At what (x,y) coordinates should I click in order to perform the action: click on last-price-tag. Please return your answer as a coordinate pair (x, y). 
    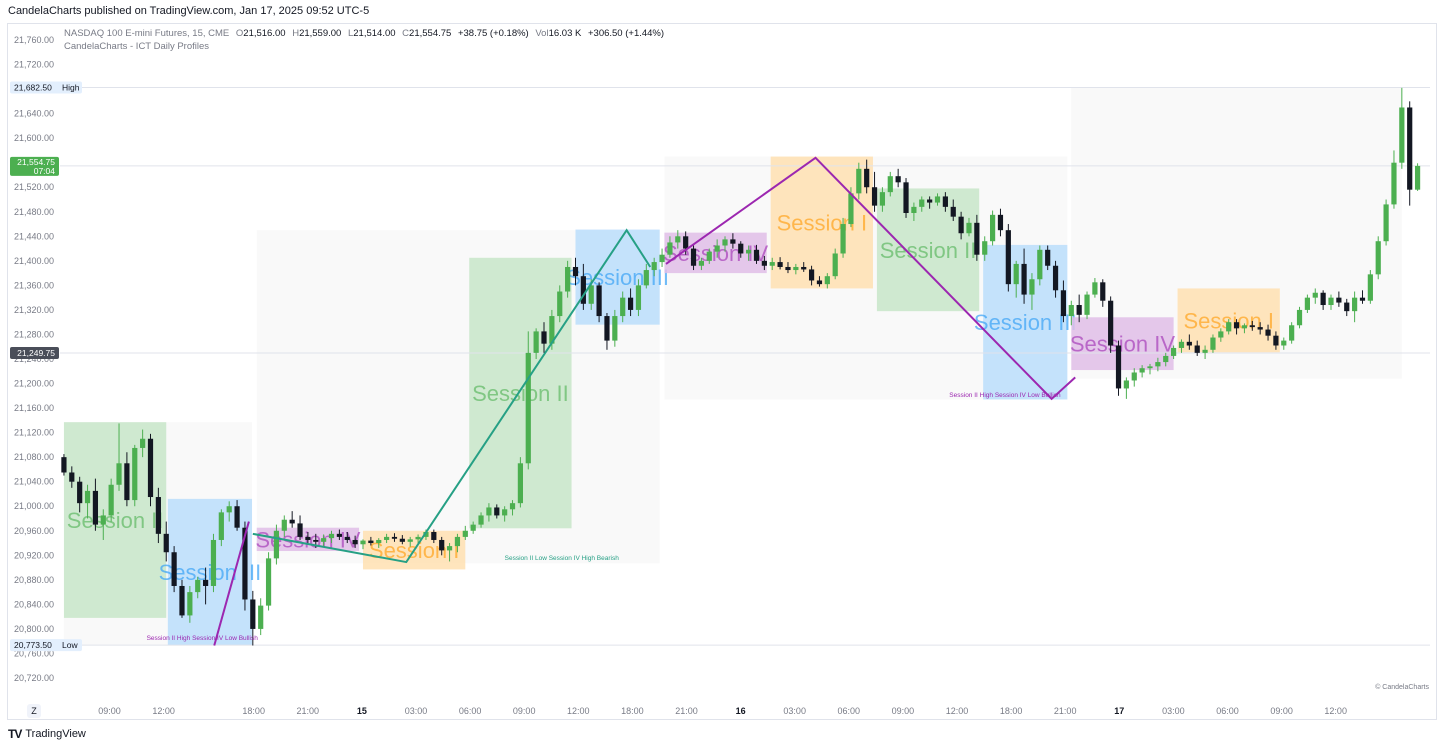
    Looking at the image, I should click on (34, 166).